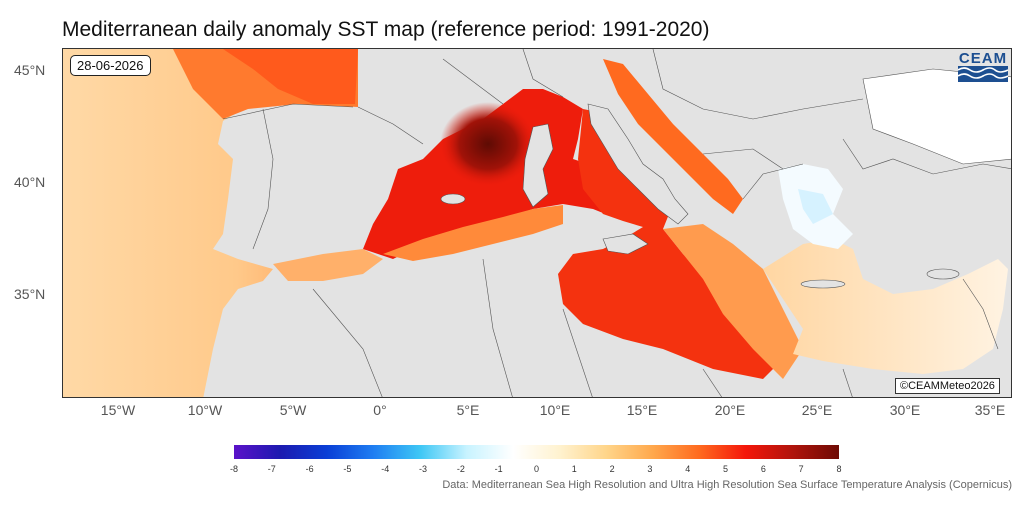 The image size is (1024, 512). What do you see at coordinates (947, 386) in the screenshot?
I see `copyright-label: ©CEAMMeteo2026` at bounding box center [947, 386].